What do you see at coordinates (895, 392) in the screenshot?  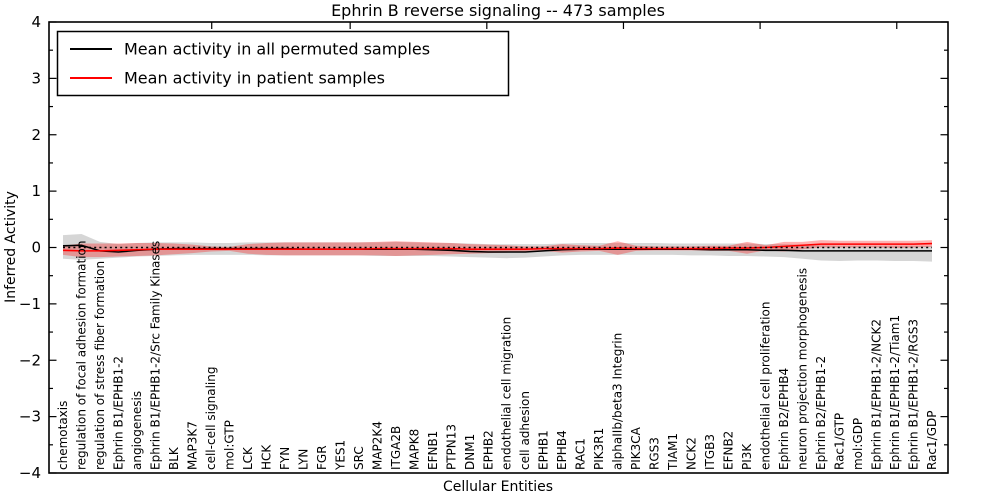 I see `category-label: Ephrin B1/EPHB1-2/Tiam1` at bounding box center [895, 392].